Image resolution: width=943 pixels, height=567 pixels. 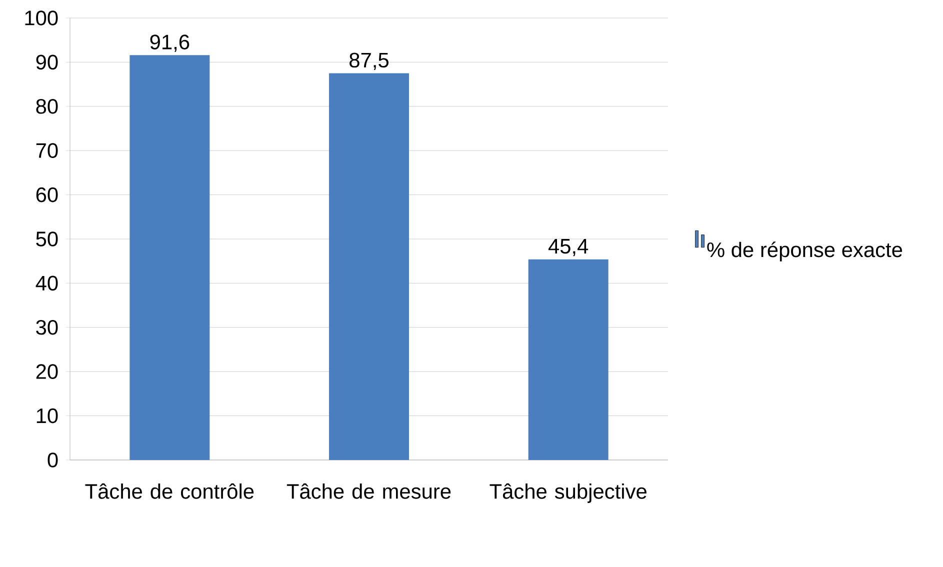 I want to click on y-tick-label: 30, so click(x=47, y=327).